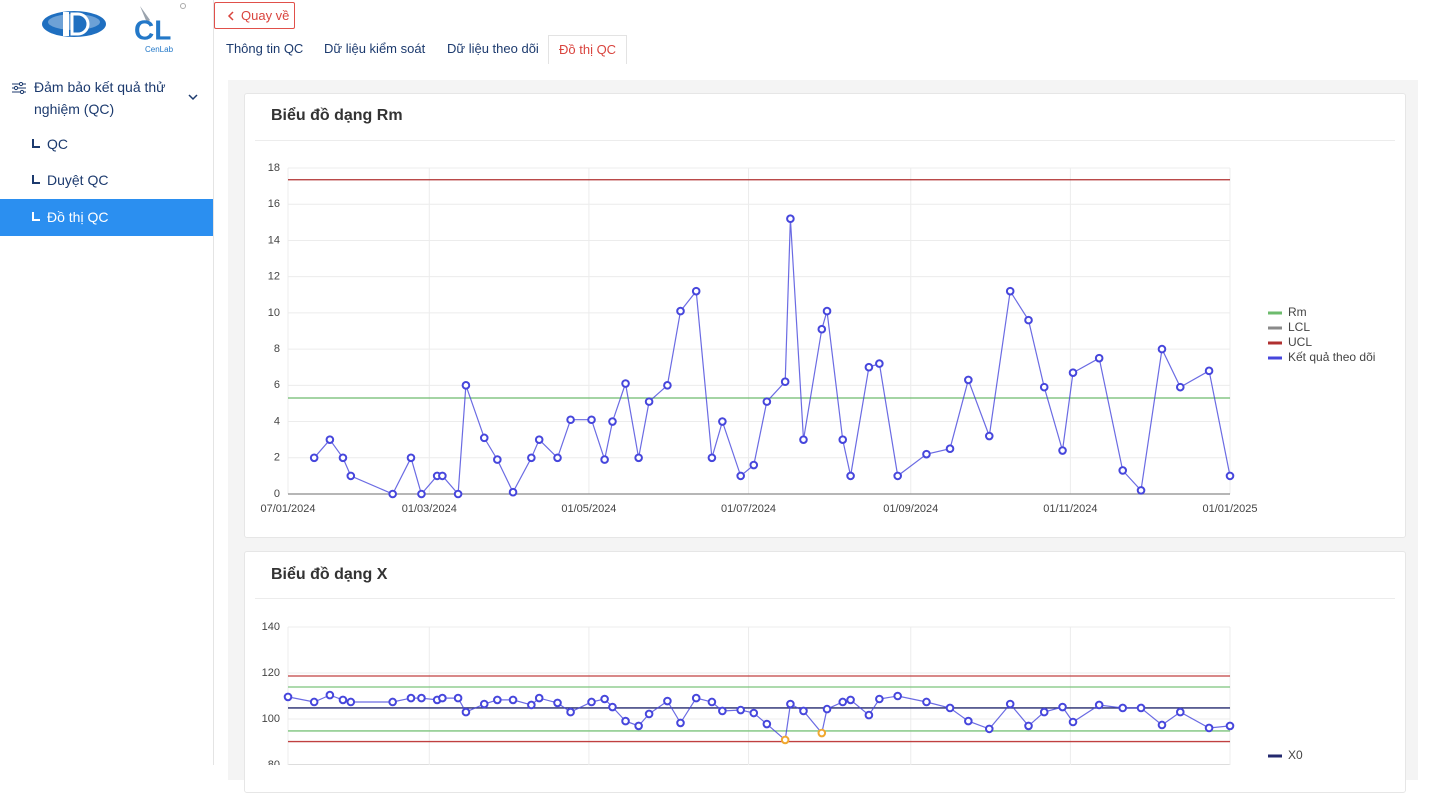 This screenshot has height=793, width=1435. What do you see at coordinates (274, 313) in the screenshot?
I see `y-tick-label: 10` at bounding box center [274, 313].